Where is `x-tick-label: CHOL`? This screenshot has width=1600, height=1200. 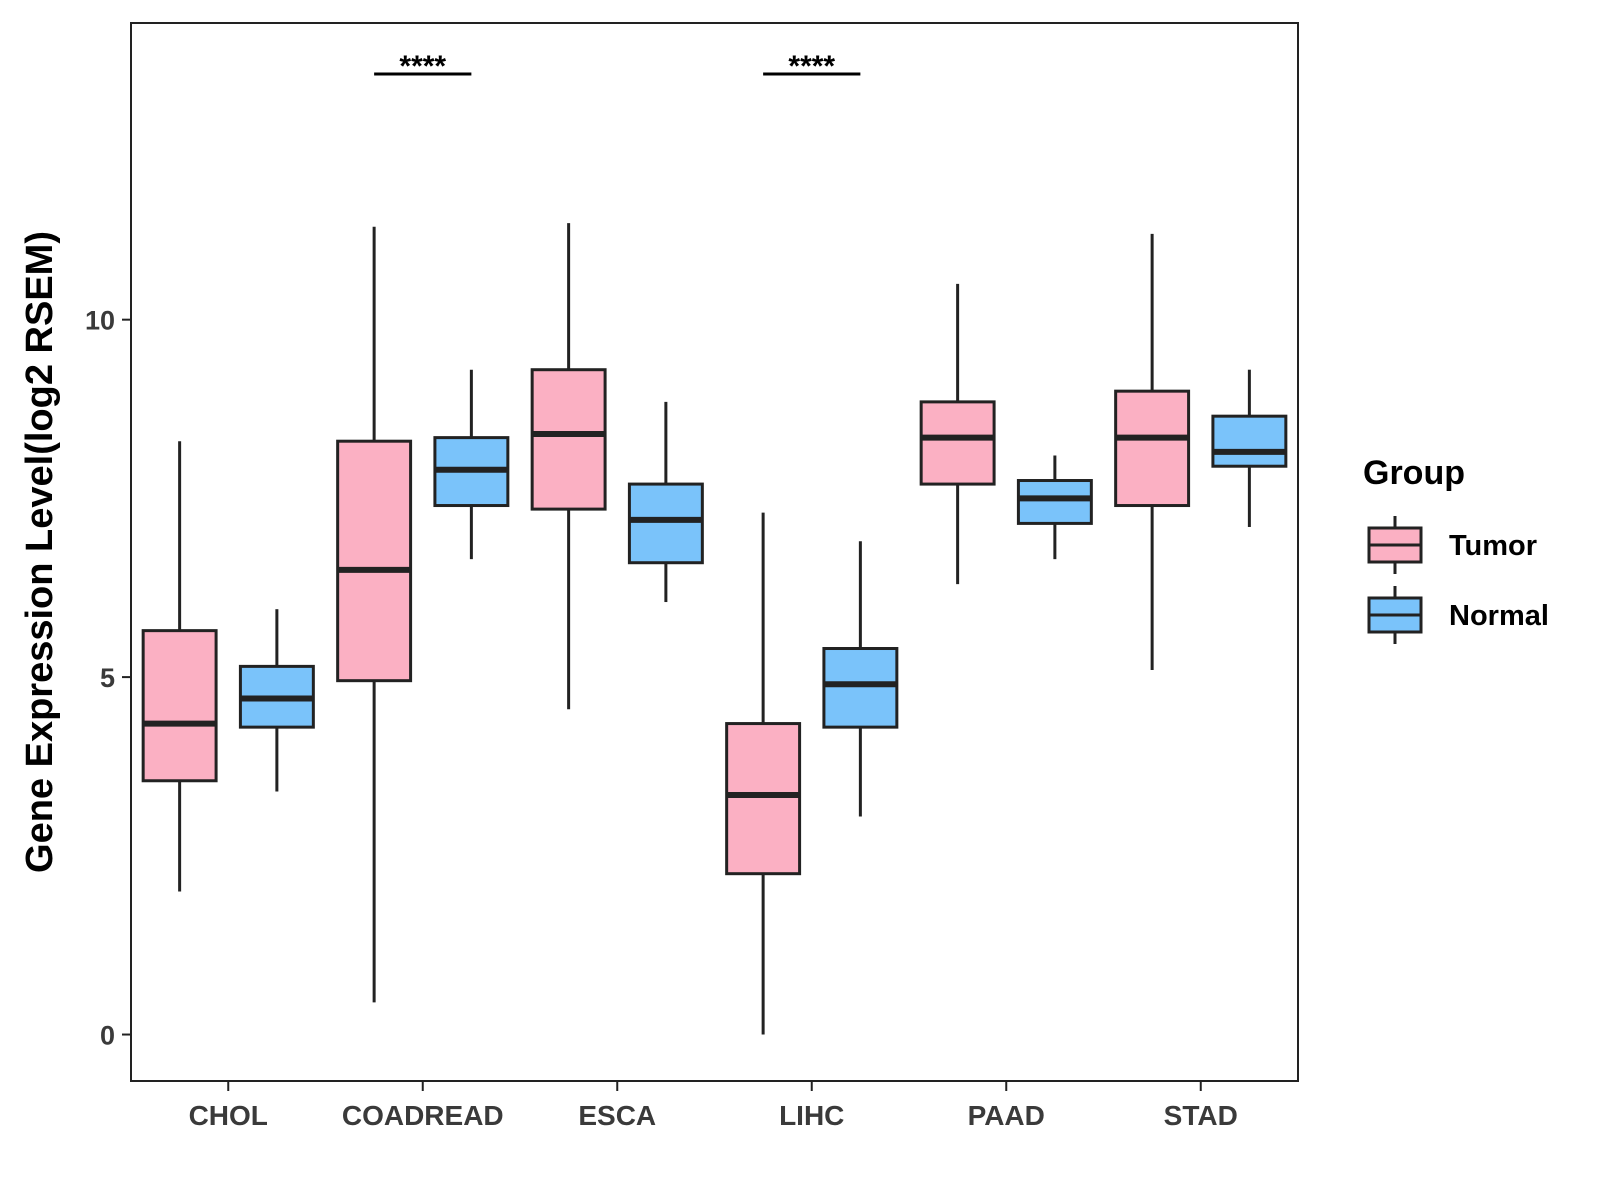 x-tick-label: CHOL is located at coordinates (228, 1115).